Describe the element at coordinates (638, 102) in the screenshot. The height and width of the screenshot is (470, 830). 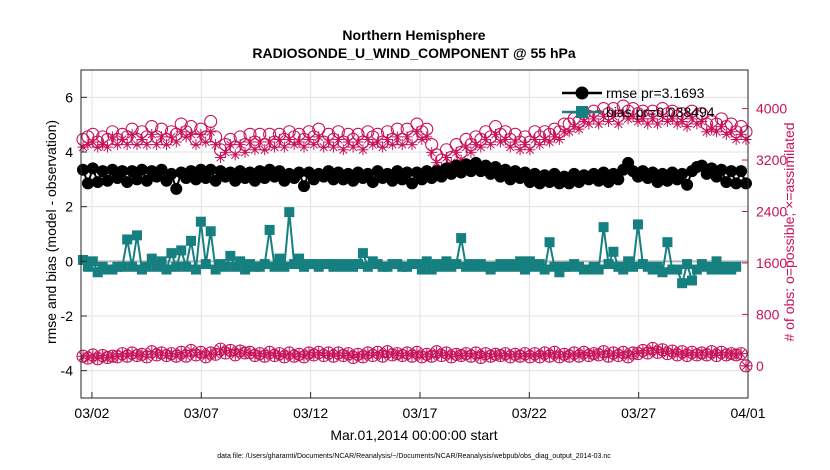
I see `legend: rmse pr=3.1693 bias pr=0.038494` at that location.